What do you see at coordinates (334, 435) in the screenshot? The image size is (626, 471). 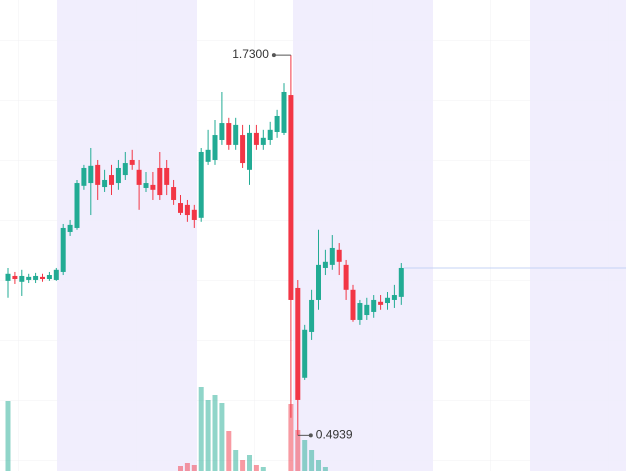 I see `annotation-label: 0.4939` at bounding box center [334, 435].